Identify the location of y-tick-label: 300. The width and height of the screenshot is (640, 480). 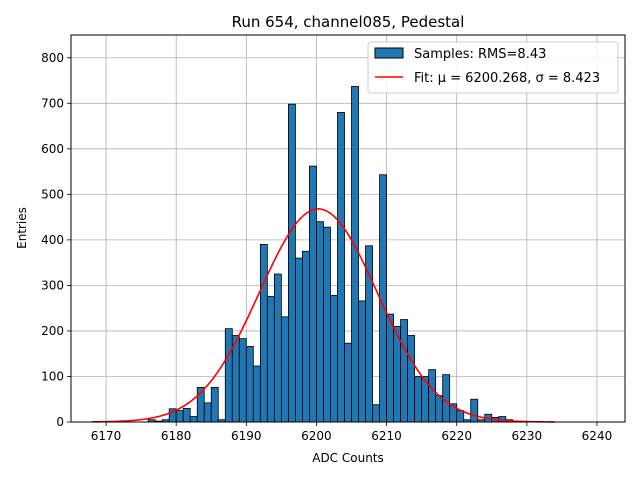
(52, 285).